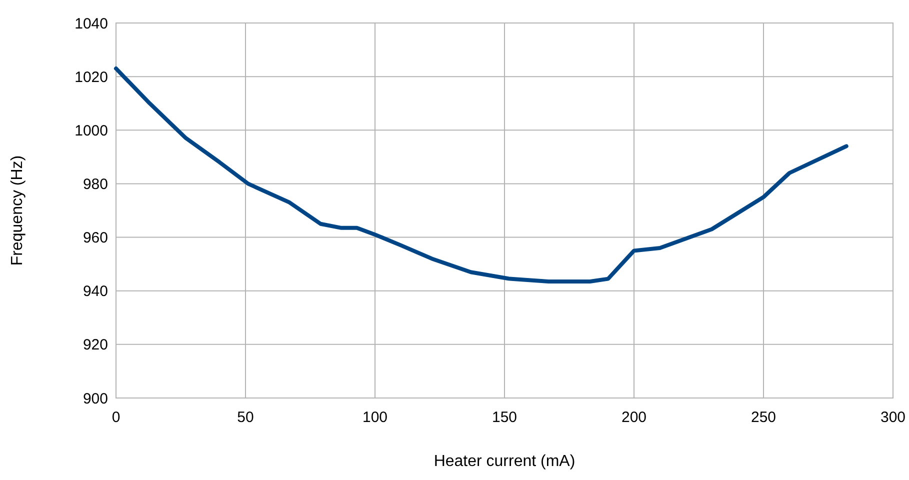  I want to click on x-axis-title: Heater current (mA), so click(505, 461).